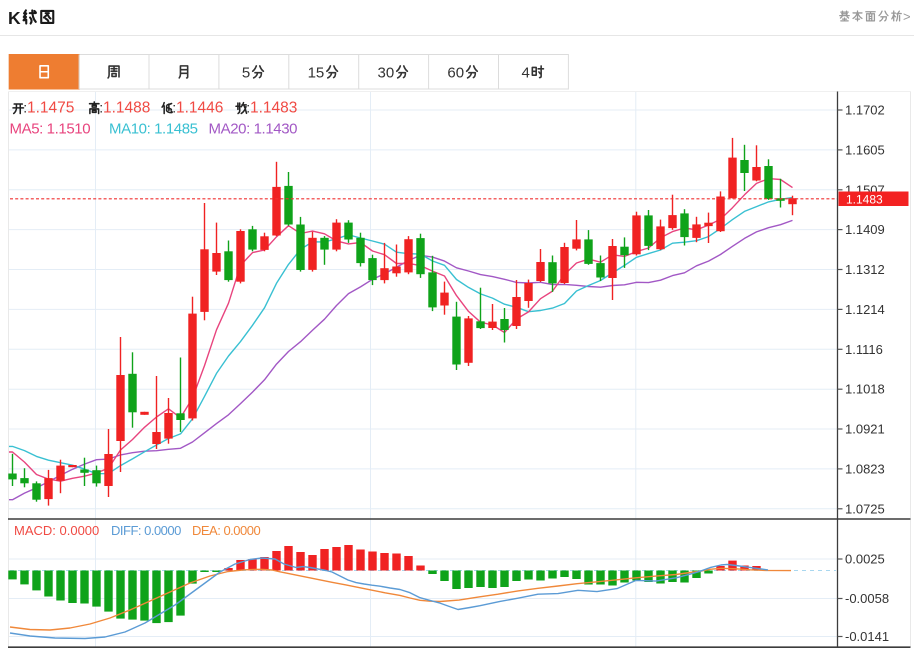  What do you see at coordinates (50, 108) in the screenshot?
I see `svg-text: 1.1475` at bounding box center [50, 108].